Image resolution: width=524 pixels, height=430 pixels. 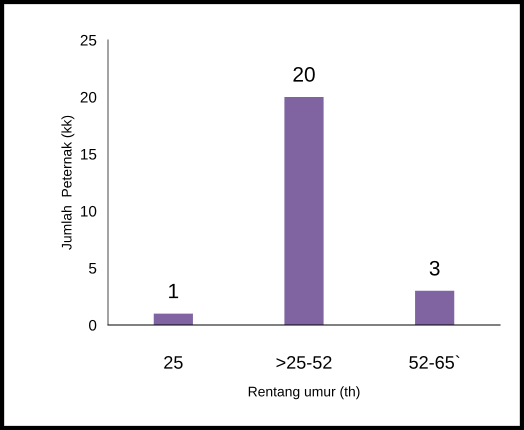 I want to click on y-tick-label: 25, so click(x=88, y=40).